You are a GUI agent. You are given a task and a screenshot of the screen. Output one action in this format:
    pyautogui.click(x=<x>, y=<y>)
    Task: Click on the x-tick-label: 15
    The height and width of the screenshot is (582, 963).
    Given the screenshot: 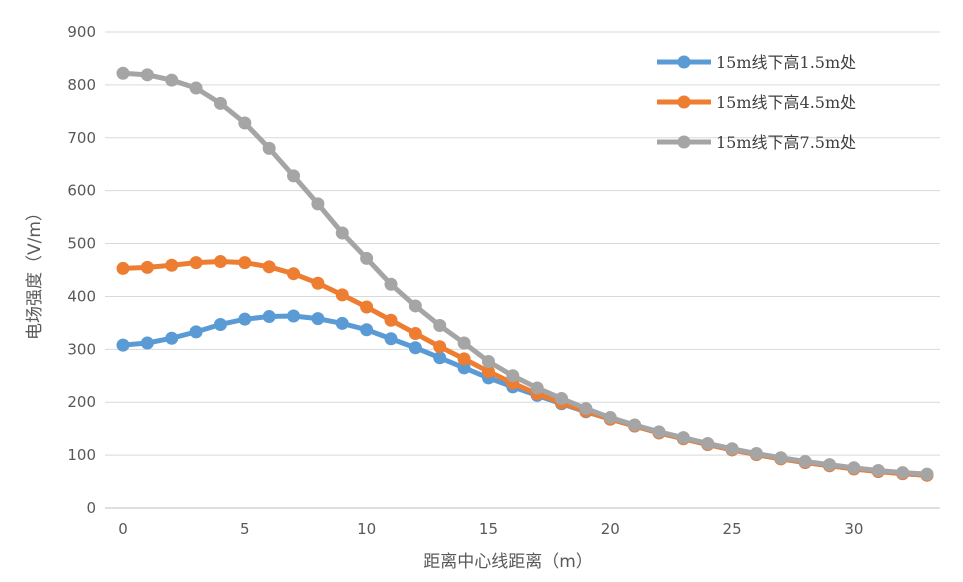 What is the action you would take?
    pyautogui.click(x=488, y=529)
    